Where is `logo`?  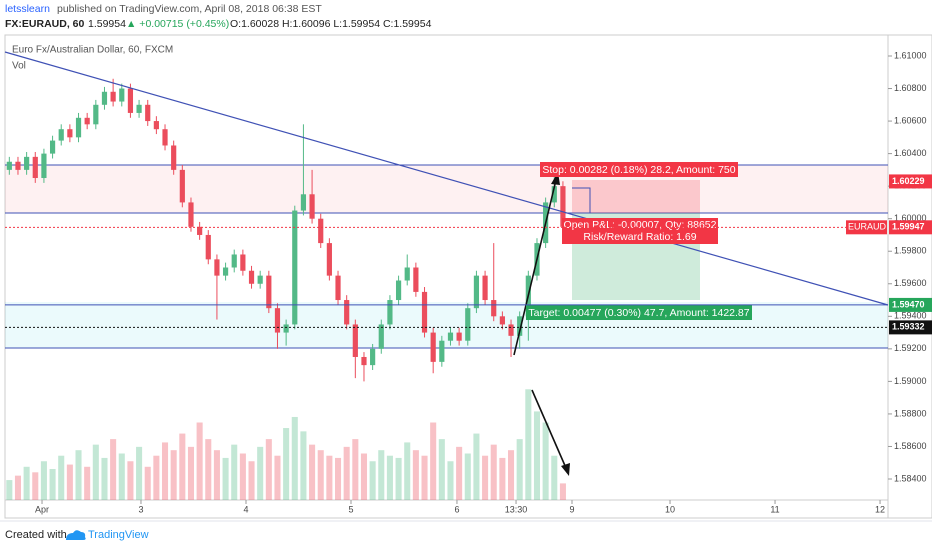
logo is located at coordinates (76, 535).